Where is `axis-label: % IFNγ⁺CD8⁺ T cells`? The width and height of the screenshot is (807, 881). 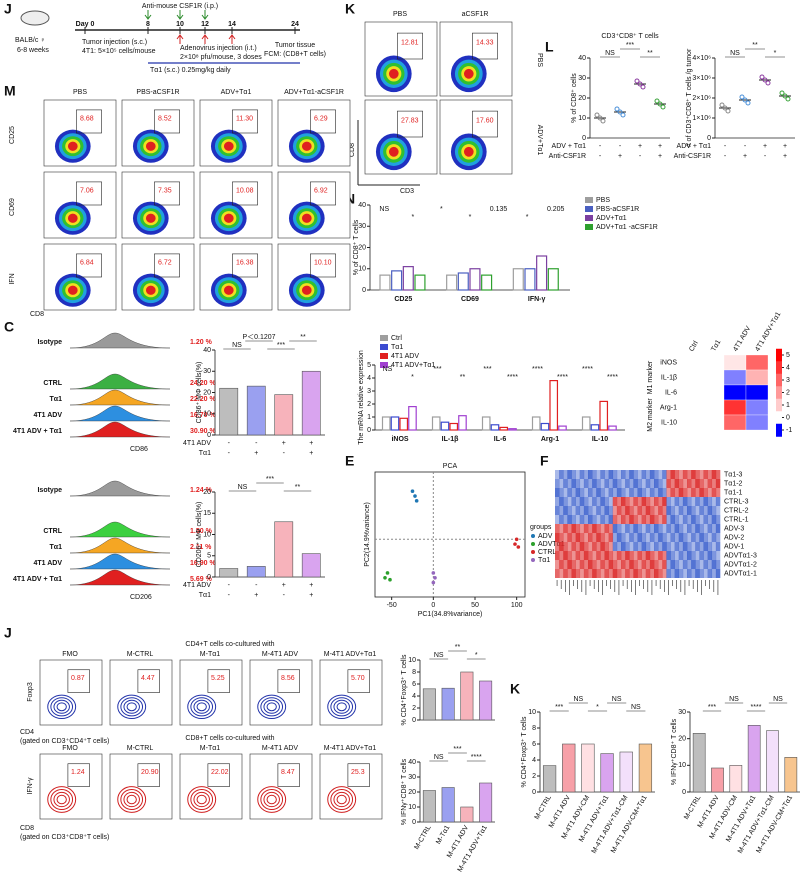
axis-label: % IFNγ⁺CD8⁺ T cells is located at coordinates (404, 791).